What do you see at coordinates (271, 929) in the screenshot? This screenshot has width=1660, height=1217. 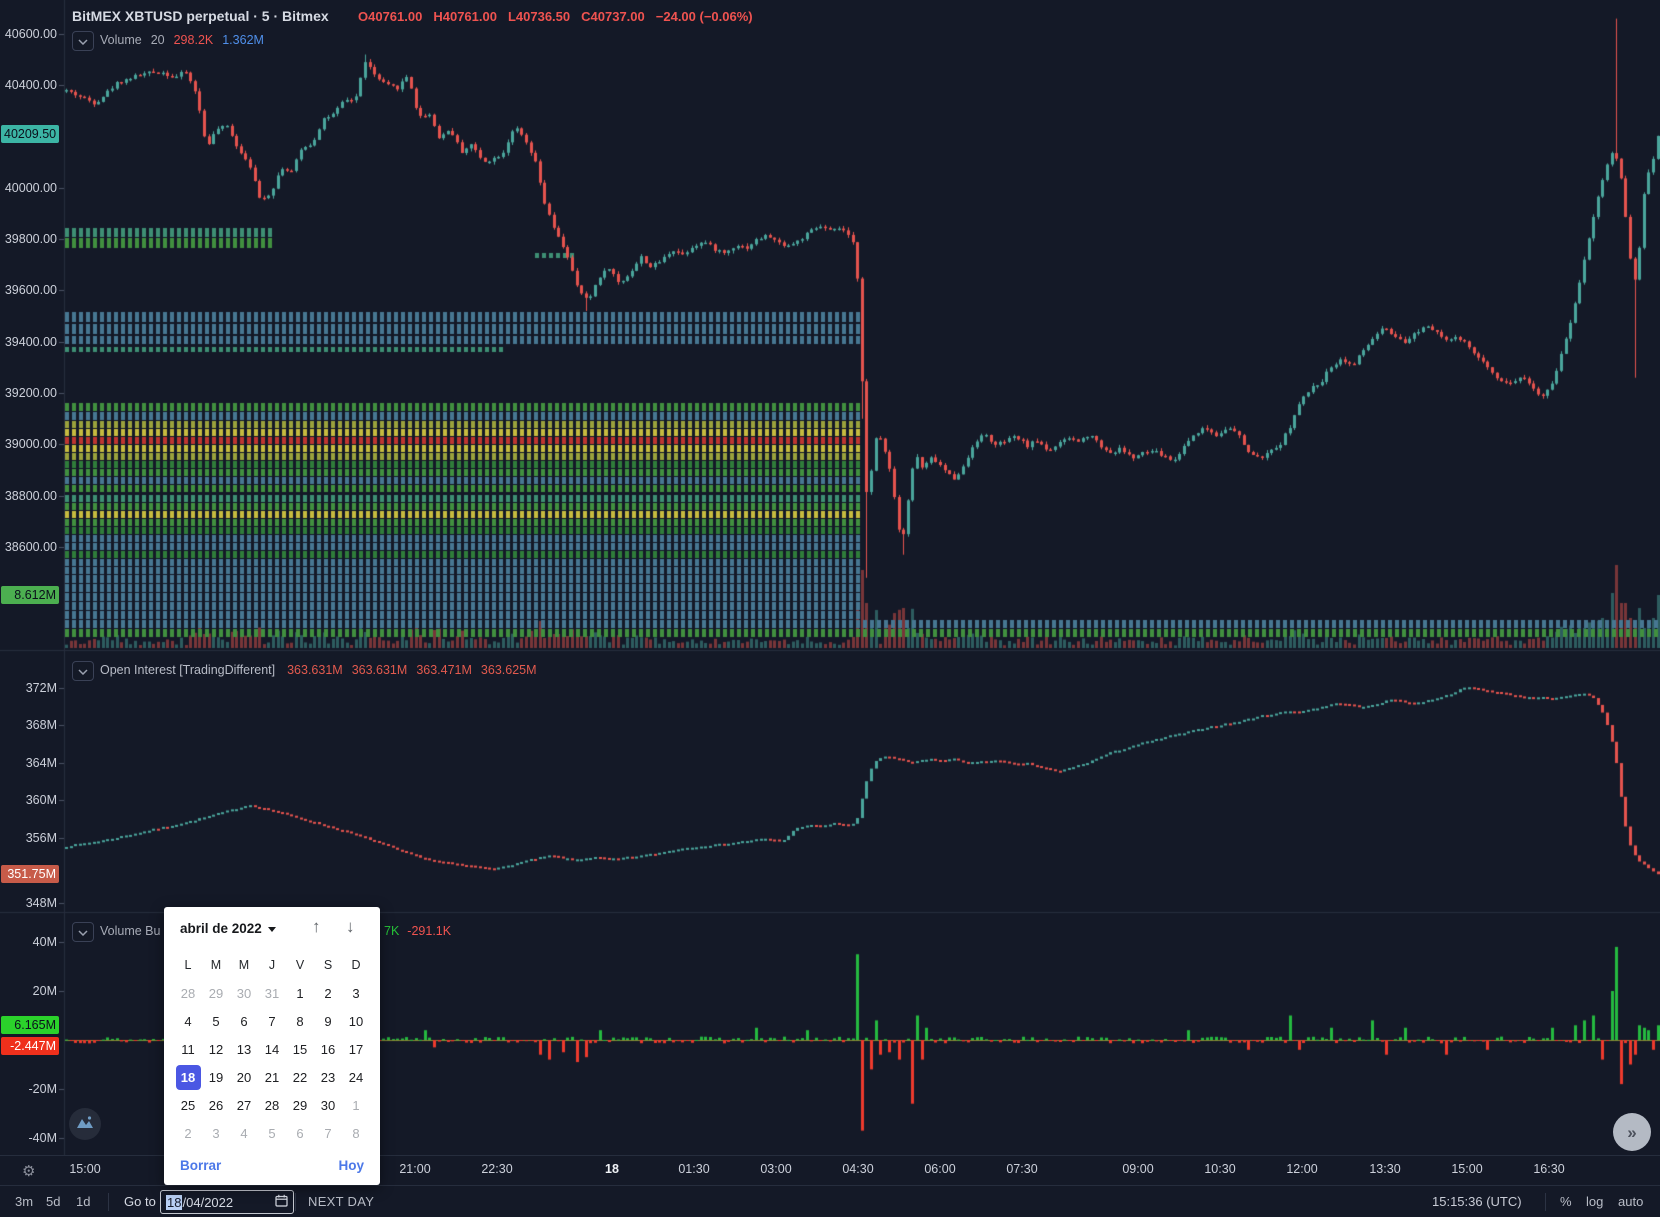 I see `caret-down-icon` at bounding box center [271, 929].